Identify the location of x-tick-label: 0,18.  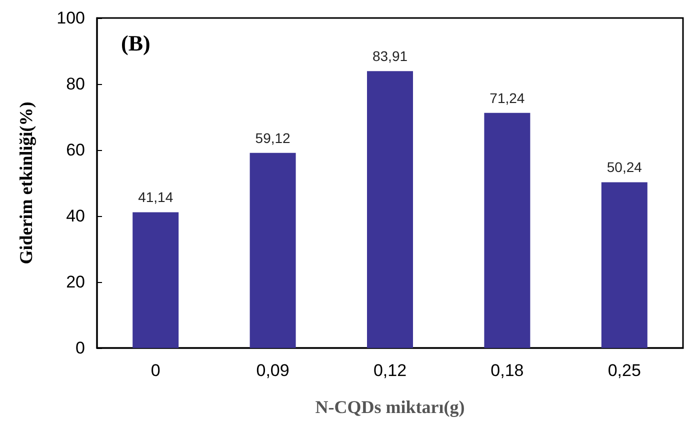
(507, 370).